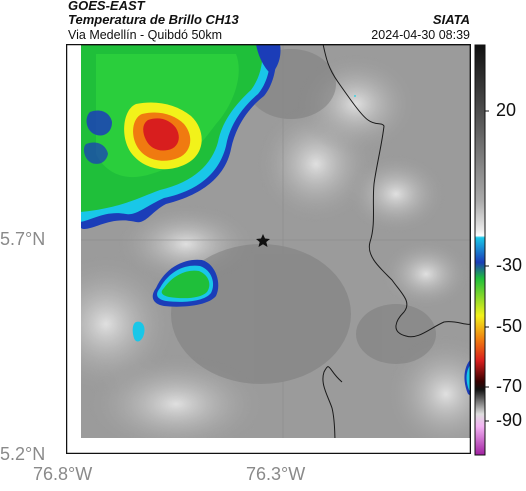  I want to click on colorbar-svg, so click(481, 250).